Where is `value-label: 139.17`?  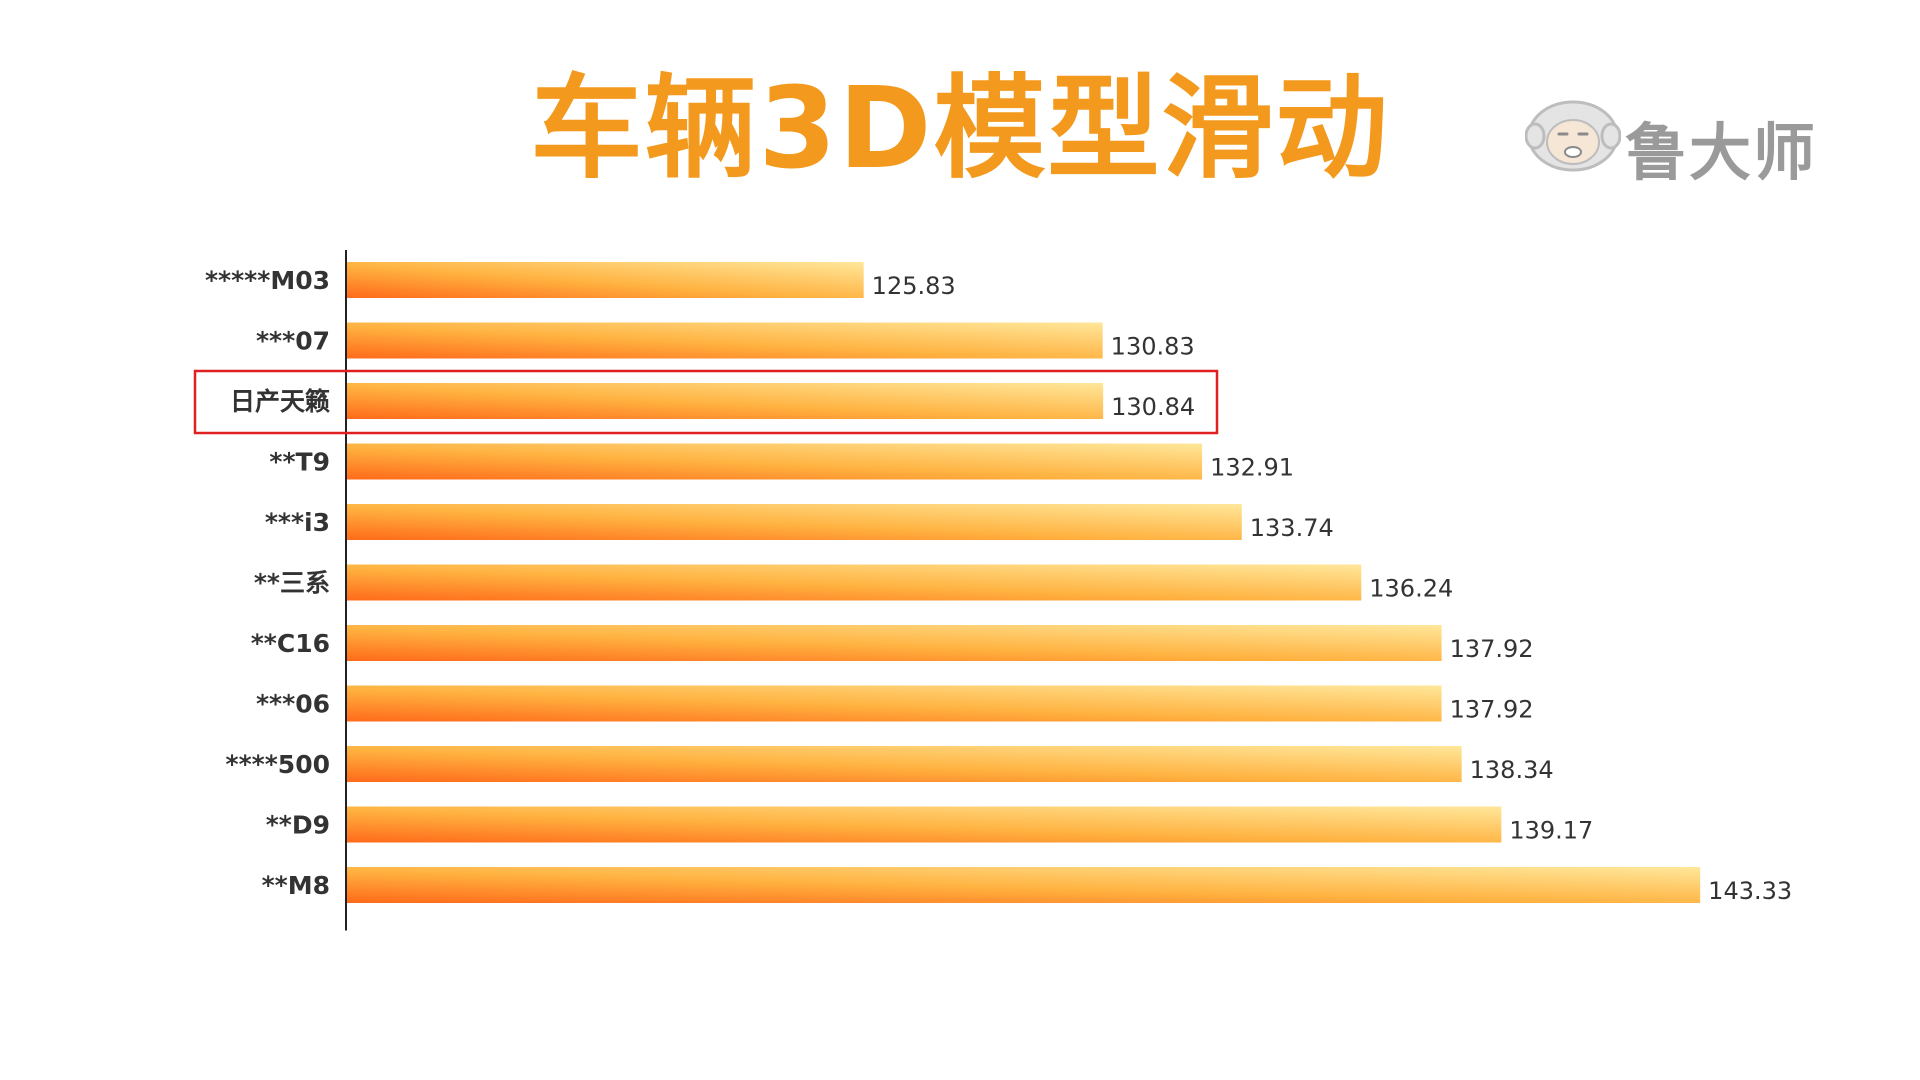
value-label: 139.17 is located at coordinates (1551, 831).